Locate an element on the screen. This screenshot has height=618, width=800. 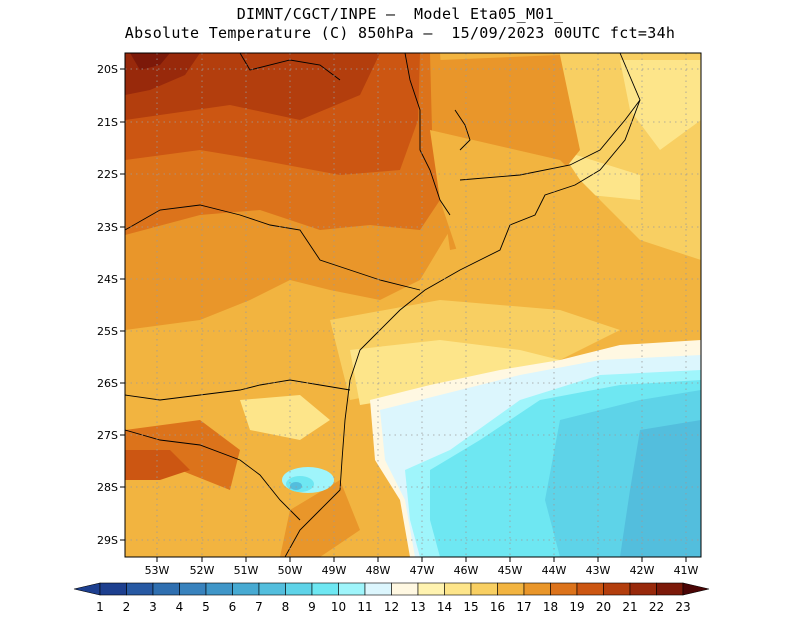
colorbar-label: 8 is located at coordinates (286, 607).